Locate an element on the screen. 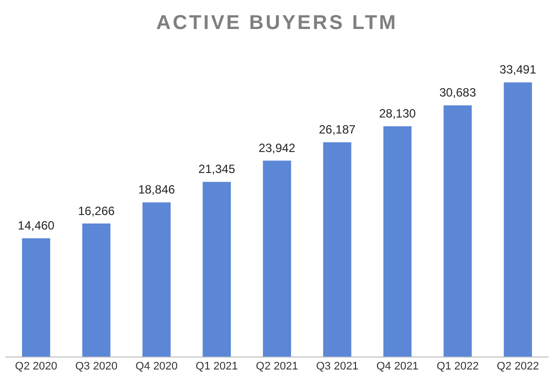 This screenshot has height=380, width=554. data-label: 16,266 is located at coordinates (97, 211).